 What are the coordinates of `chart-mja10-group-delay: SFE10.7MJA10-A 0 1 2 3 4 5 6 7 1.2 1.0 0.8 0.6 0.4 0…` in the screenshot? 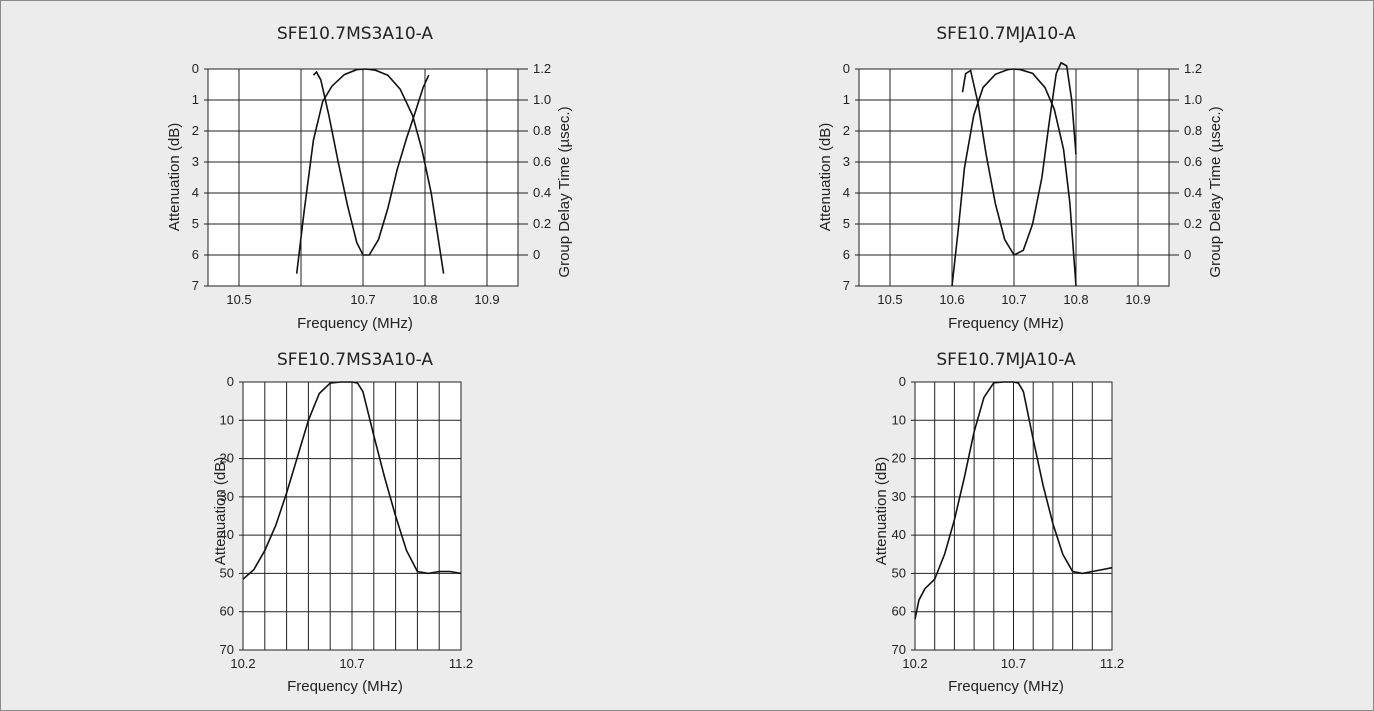 It's located at (1020, 178).